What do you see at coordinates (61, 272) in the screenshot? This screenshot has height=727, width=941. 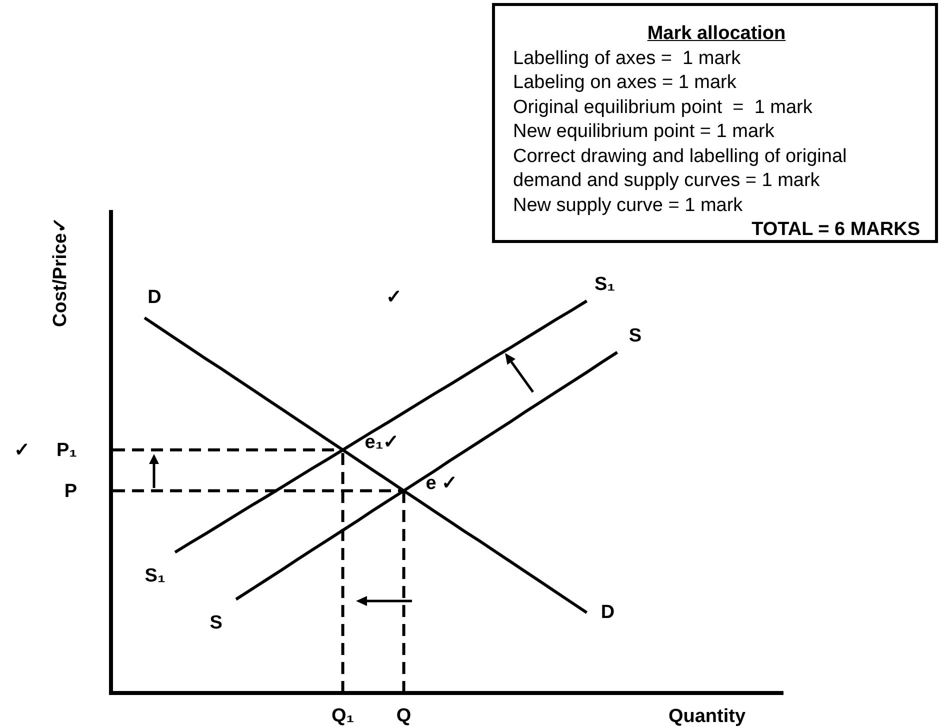 I see `y-axis-title: Cost/Price✓` at bounding box center [61, 272].